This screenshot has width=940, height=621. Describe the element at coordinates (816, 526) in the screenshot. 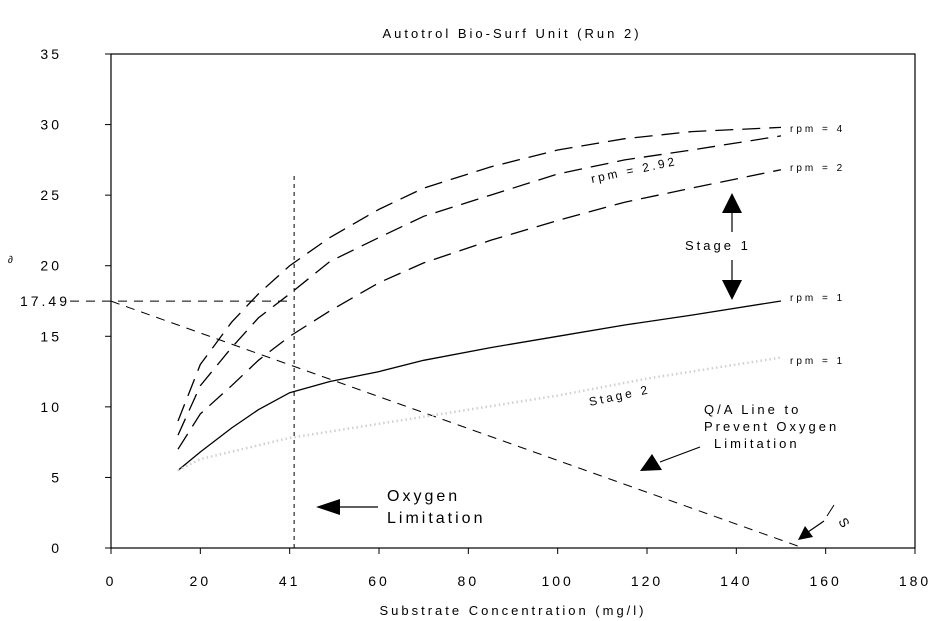

I see `s-arrow-shaft` at that location.